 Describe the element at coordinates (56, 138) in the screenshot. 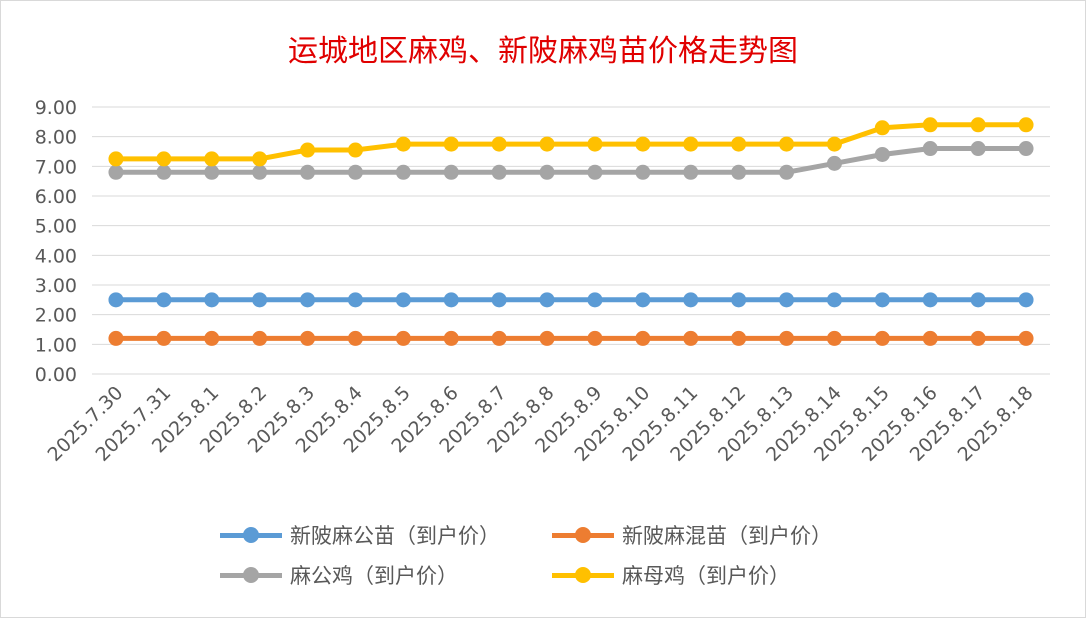

I see `y-tick-label-8: 8.00` at that location.